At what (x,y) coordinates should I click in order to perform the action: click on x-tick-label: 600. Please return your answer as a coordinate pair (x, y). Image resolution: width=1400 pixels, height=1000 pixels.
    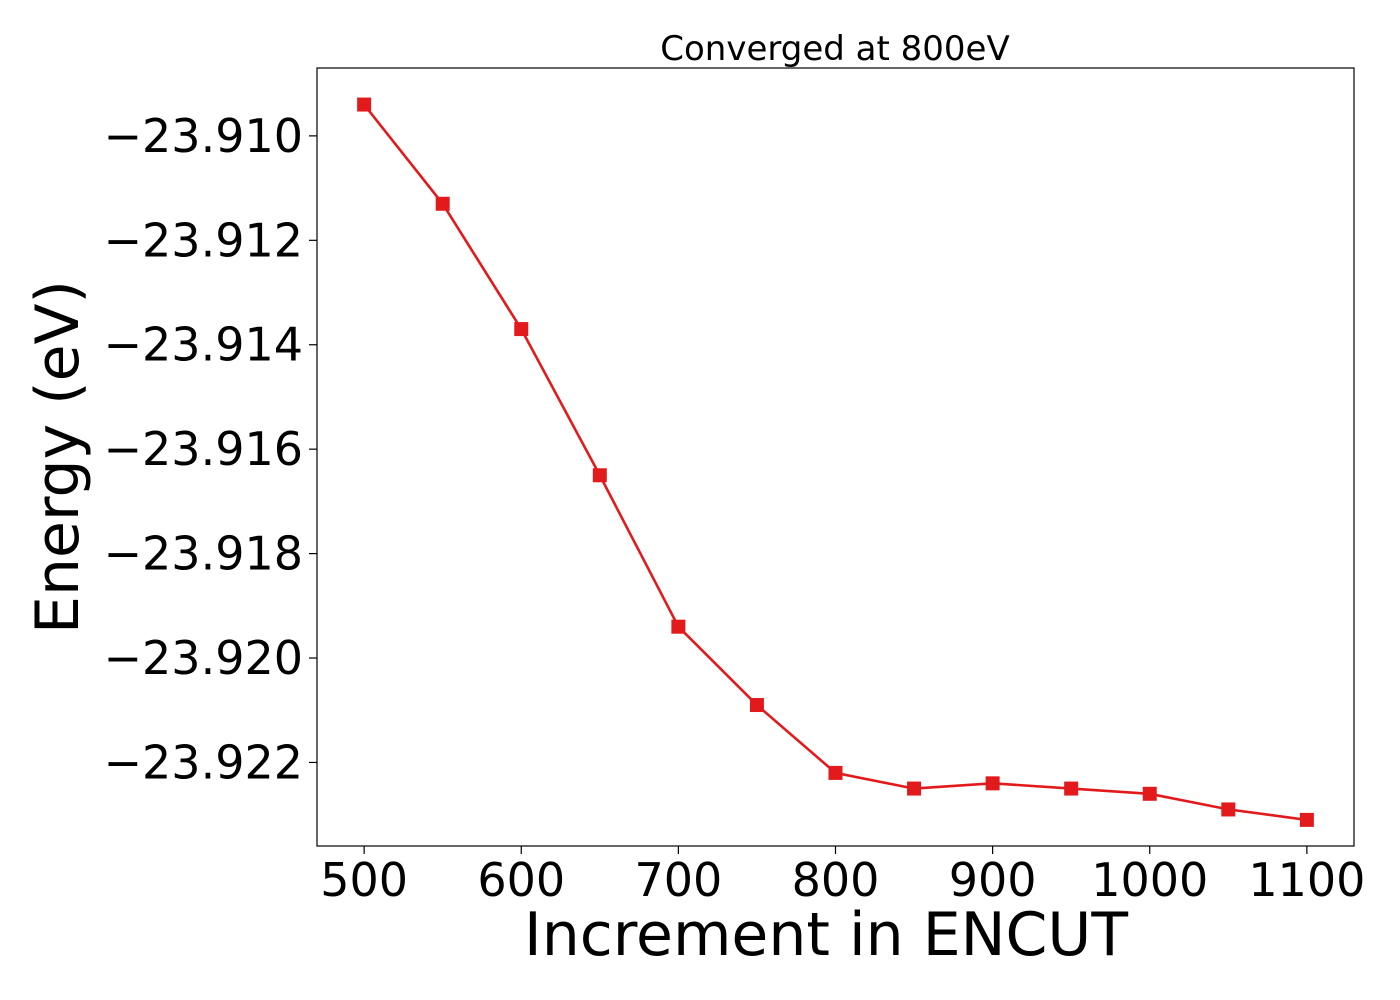
    Looking at the image, I should click on (521, 880).